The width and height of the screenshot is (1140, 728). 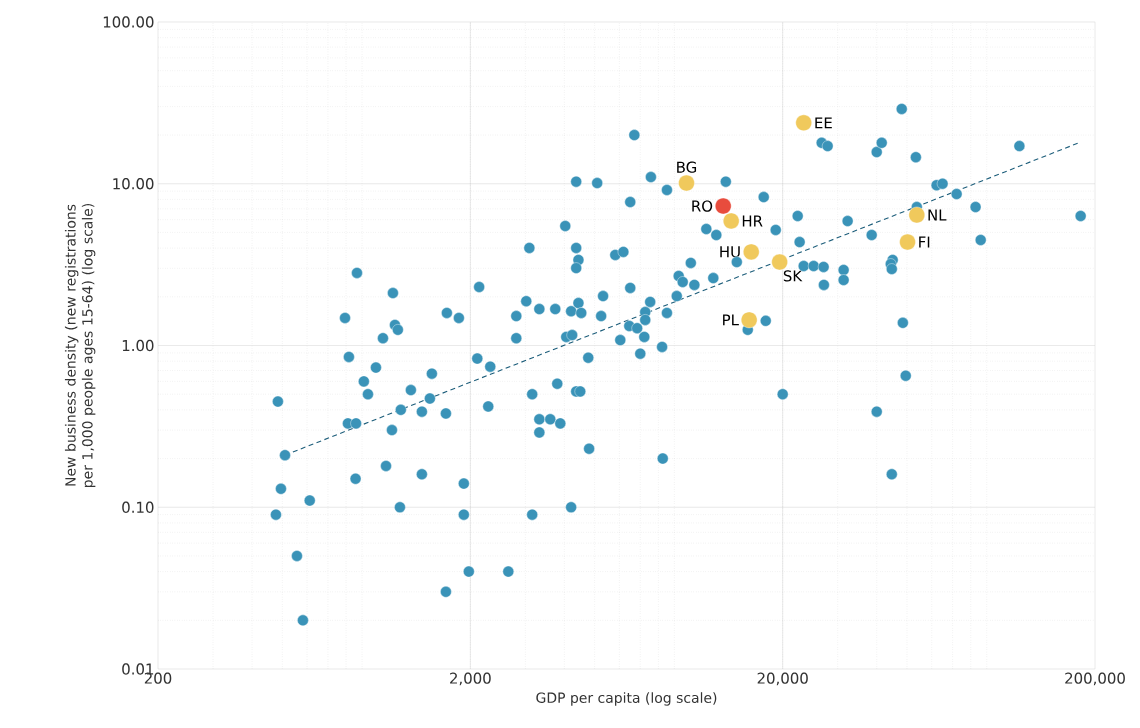 What do you see at coordinates (138, 507) in the screenshot?
I see `y-tick-label: 0.10` at bounding box center [138, 507].